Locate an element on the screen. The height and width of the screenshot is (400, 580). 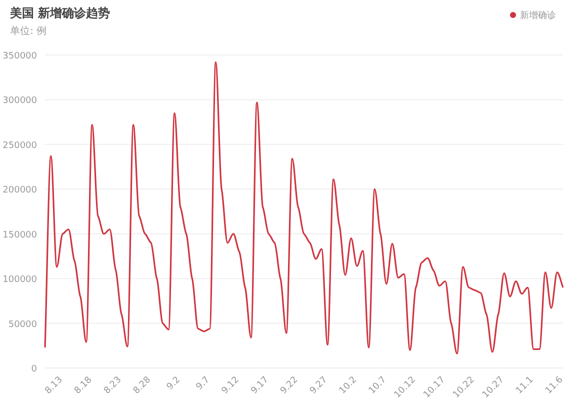
y-tick-label: 0 is located at coordinates (34, 369).